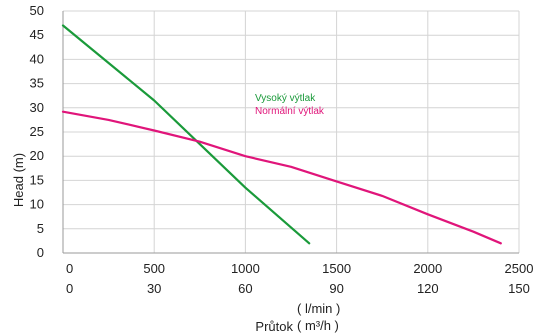 The image size is (538, 335). What do you see at coordinates (336, 268) in the screenshot?
I see `x-tick-label-lmin: 1500` at bounding box center [336, 268].